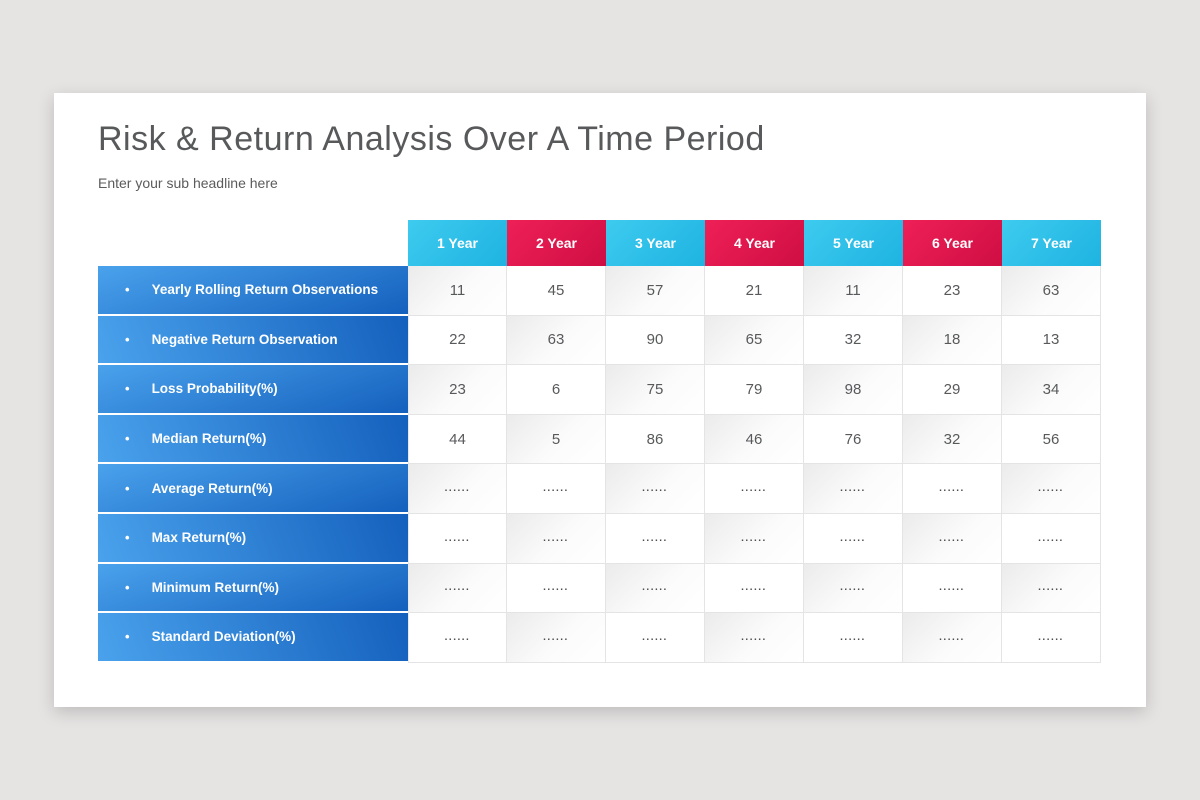 This screenshot has width=1200, height=800. Describe the element at coordinates (457, 340) in the screenshot. I see `table-cell: 22` at that location.